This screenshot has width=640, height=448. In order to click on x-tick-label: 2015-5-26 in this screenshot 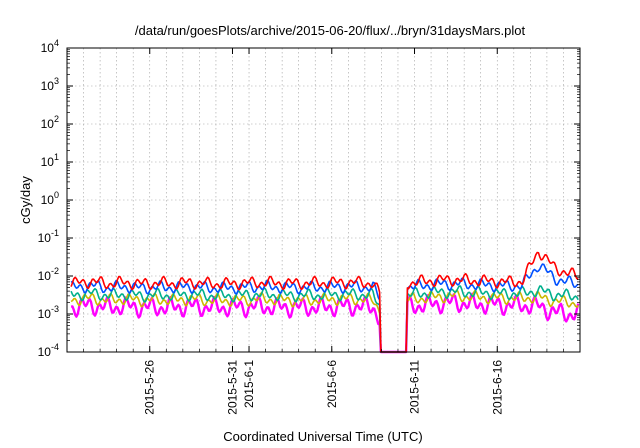, I will do `click(150, 387)`.